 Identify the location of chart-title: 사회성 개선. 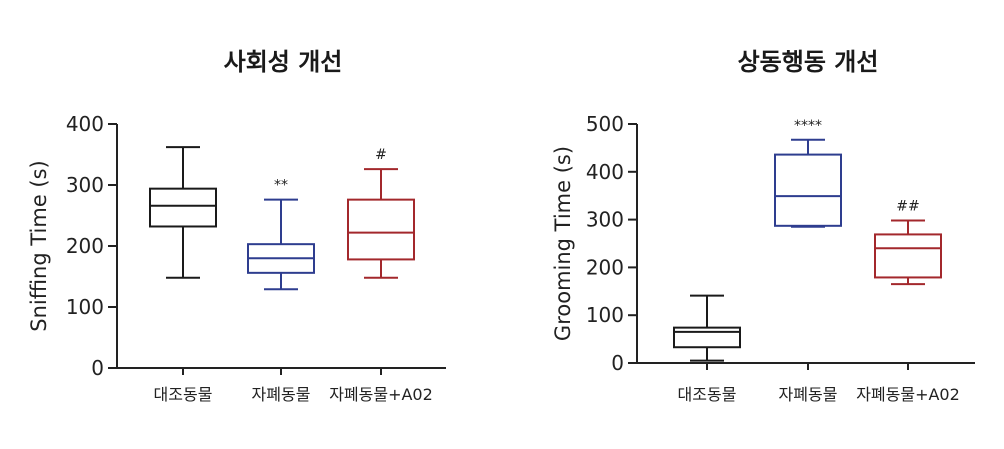
(283, 62).